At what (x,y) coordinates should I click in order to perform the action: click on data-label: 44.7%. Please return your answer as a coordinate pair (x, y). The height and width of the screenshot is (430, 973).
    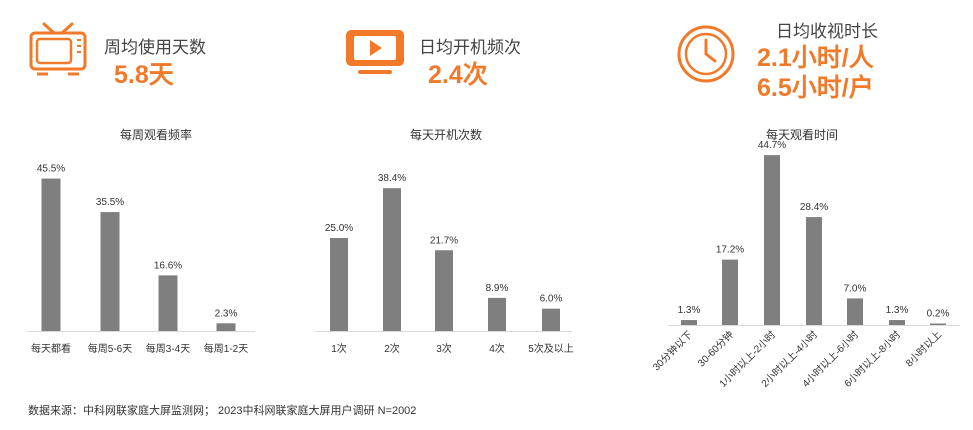
    Looking at the image, I should click on (772, 145).